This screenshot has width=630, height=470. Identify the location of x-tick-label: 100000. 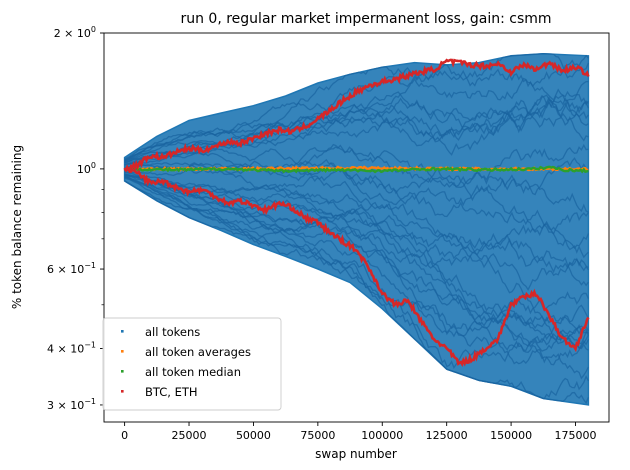
(382, 435).